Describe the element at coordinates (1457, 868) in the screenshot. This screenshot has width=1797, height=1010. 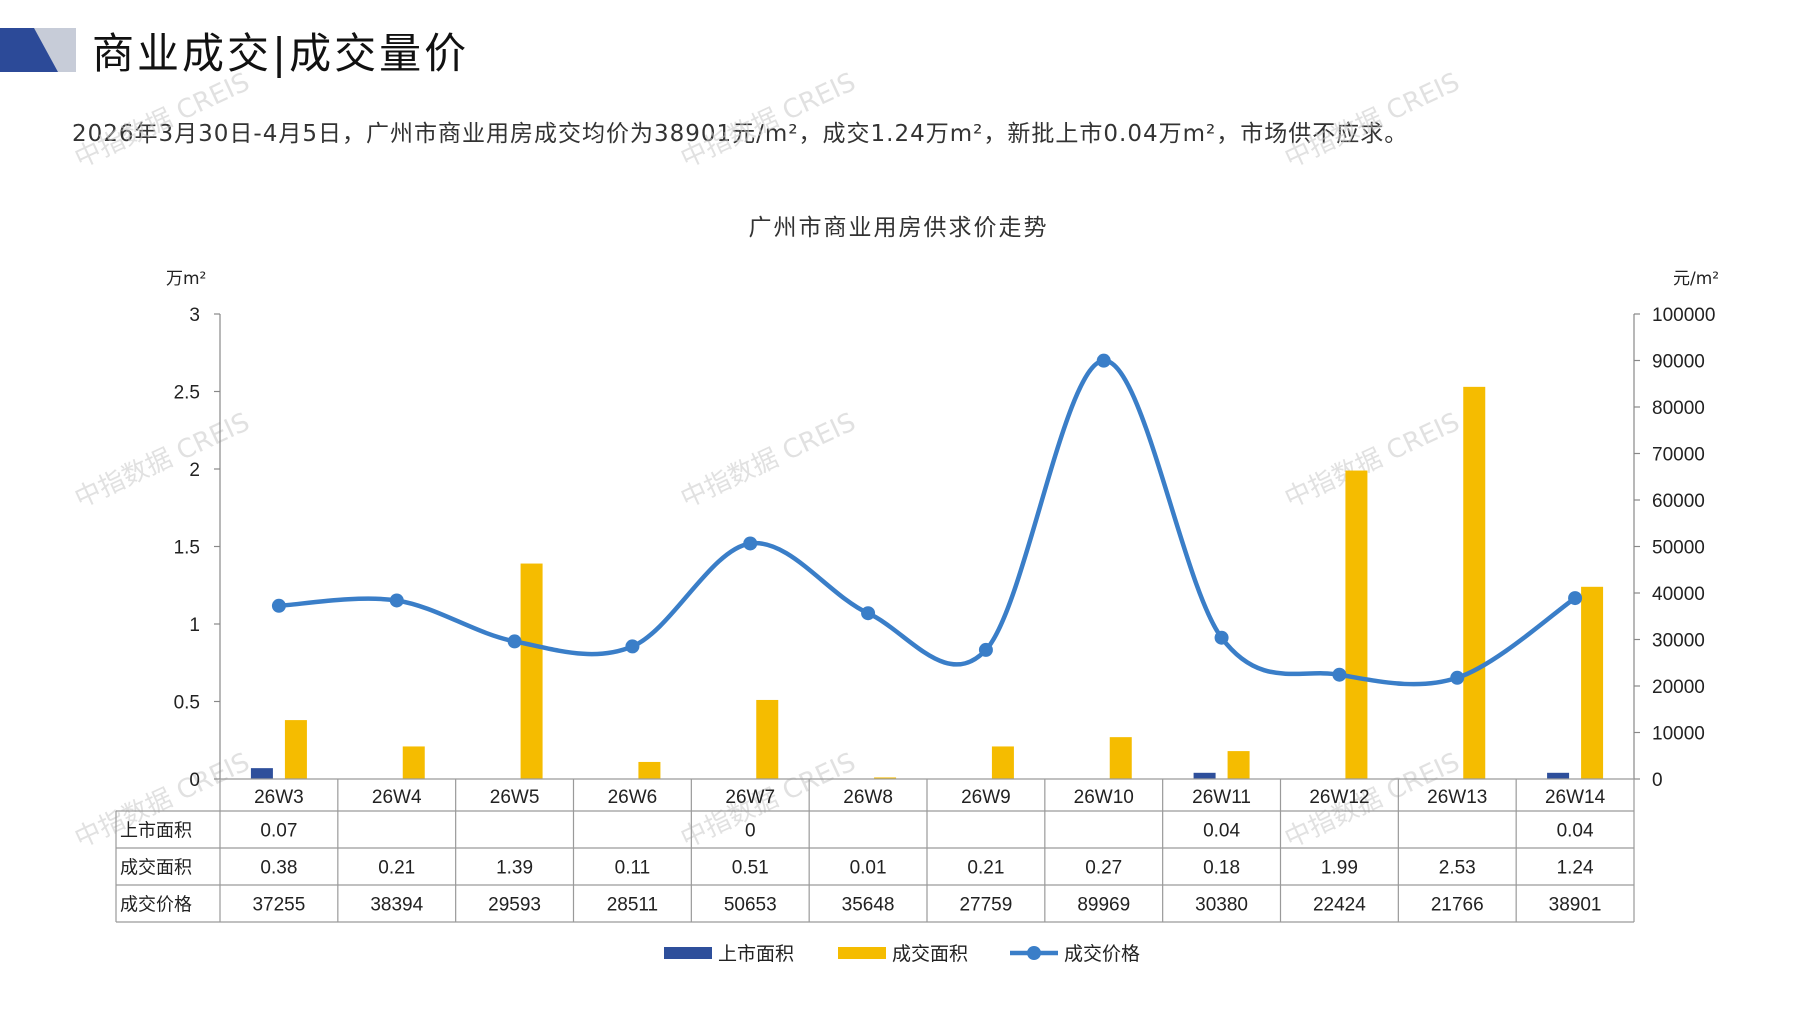
I see `table-cell: 2.53` at that location.